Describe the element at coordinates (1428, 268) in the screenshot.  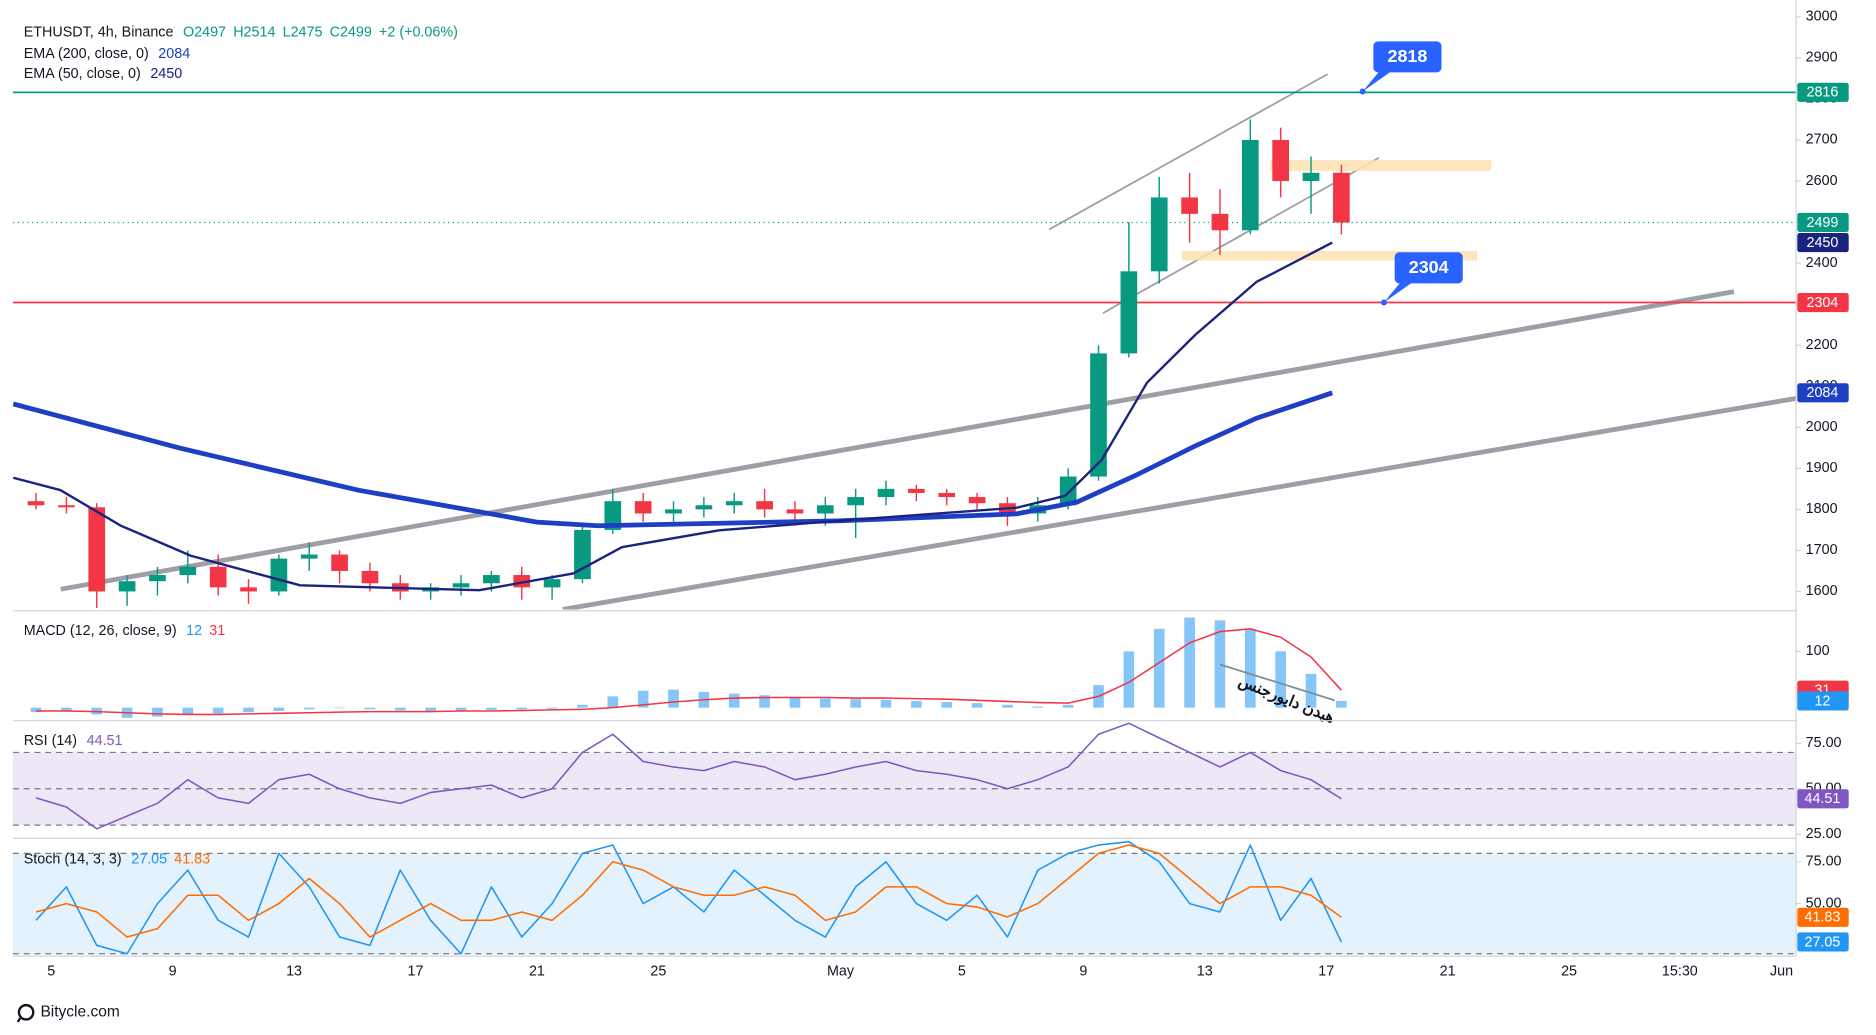
I see `callout-box` at that location.